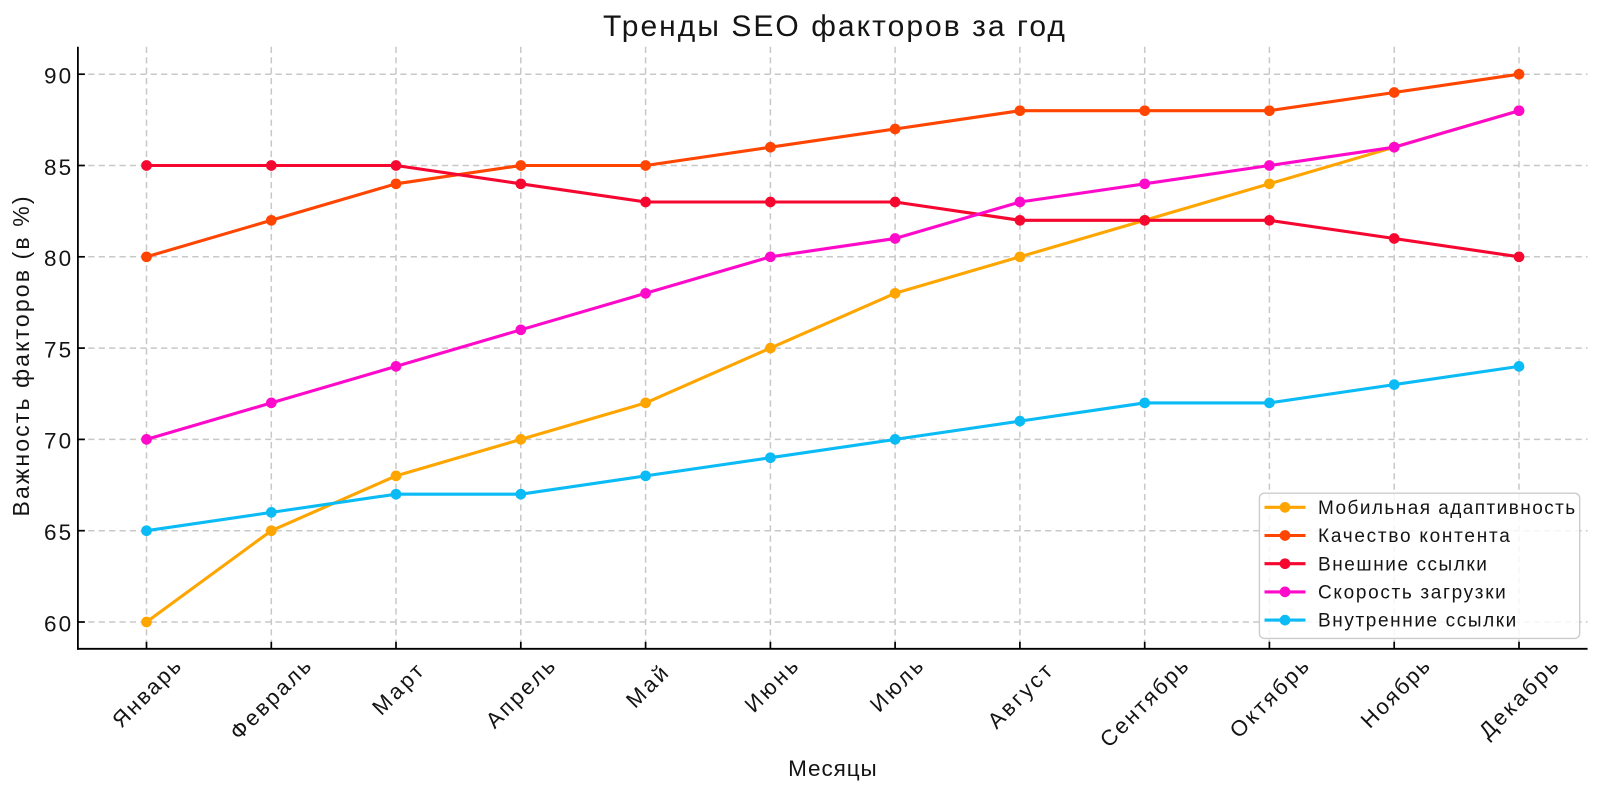 Image resolution: width=1600 pixels, height=794 pixels. What do you see at coordinates (832, 768) in the screenshot?
I see `svg-text: Месяцы` at bounding box center [832, 768].